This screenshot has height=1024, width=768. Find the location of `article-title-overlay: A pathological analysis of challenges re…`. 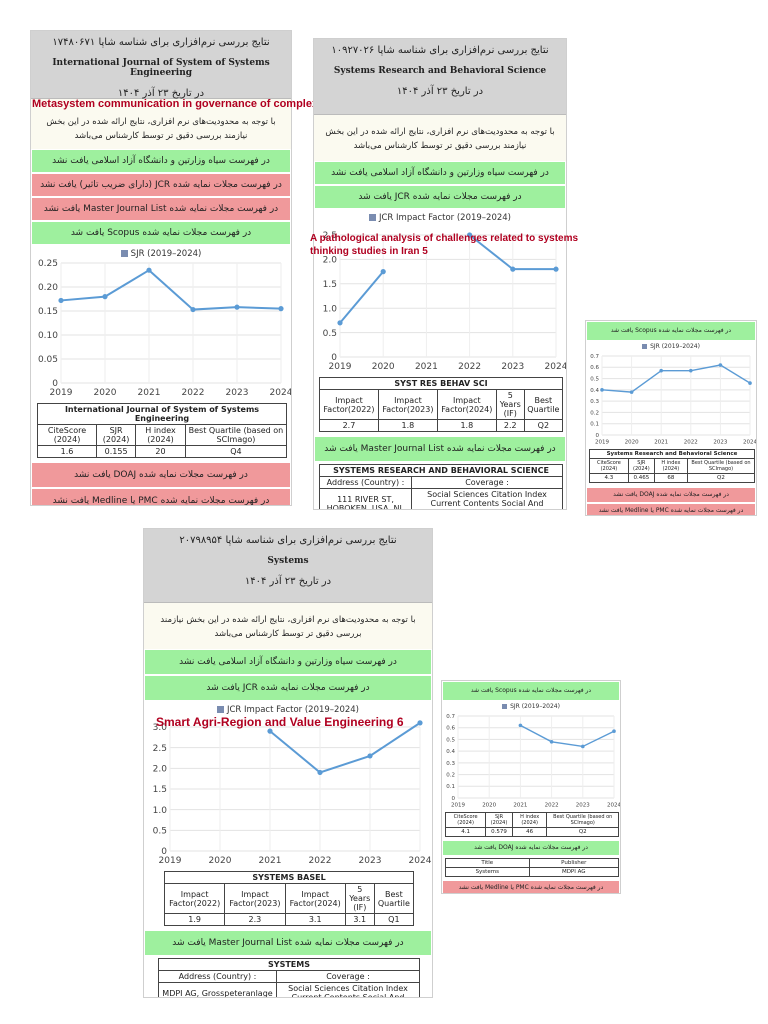

article-title-overlay: A pathological analysis of challenges re… is located at coordinates (444, 238).